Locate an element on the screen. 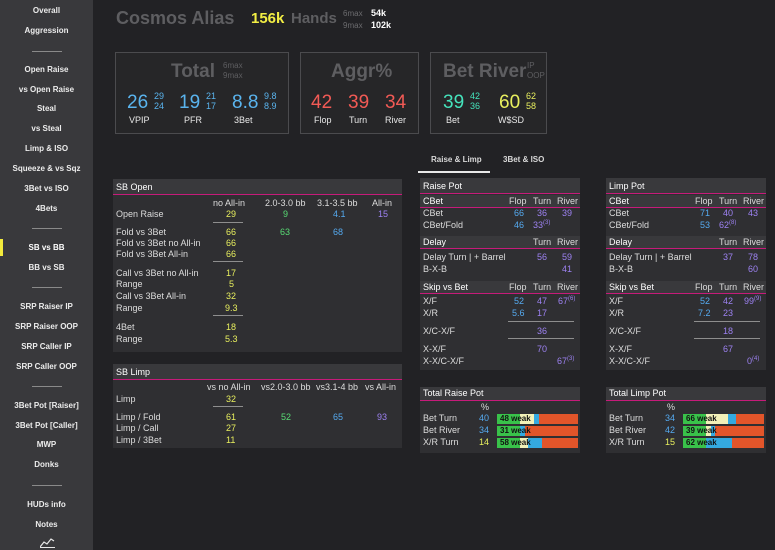 Image resolution: width=775 pixels, height=550 pixels. hands-label: Hands is located at coordinates (314, 18).